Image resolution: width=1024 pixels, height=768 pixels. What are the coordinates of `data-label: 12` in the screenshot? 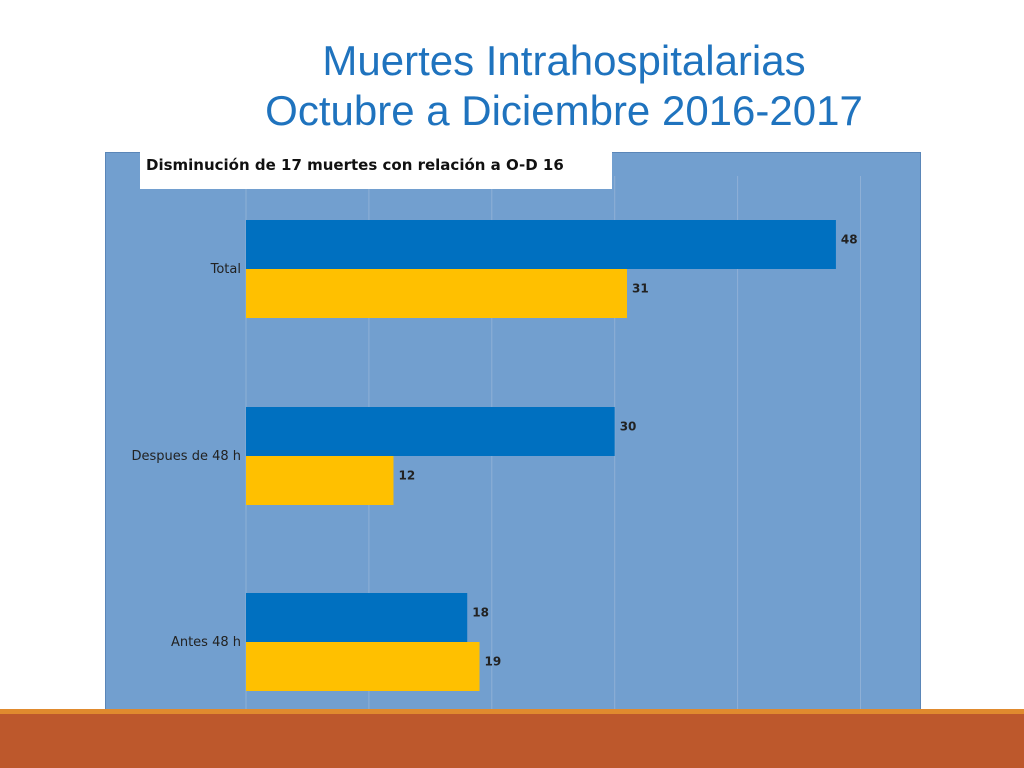 It's located at (406, 476).